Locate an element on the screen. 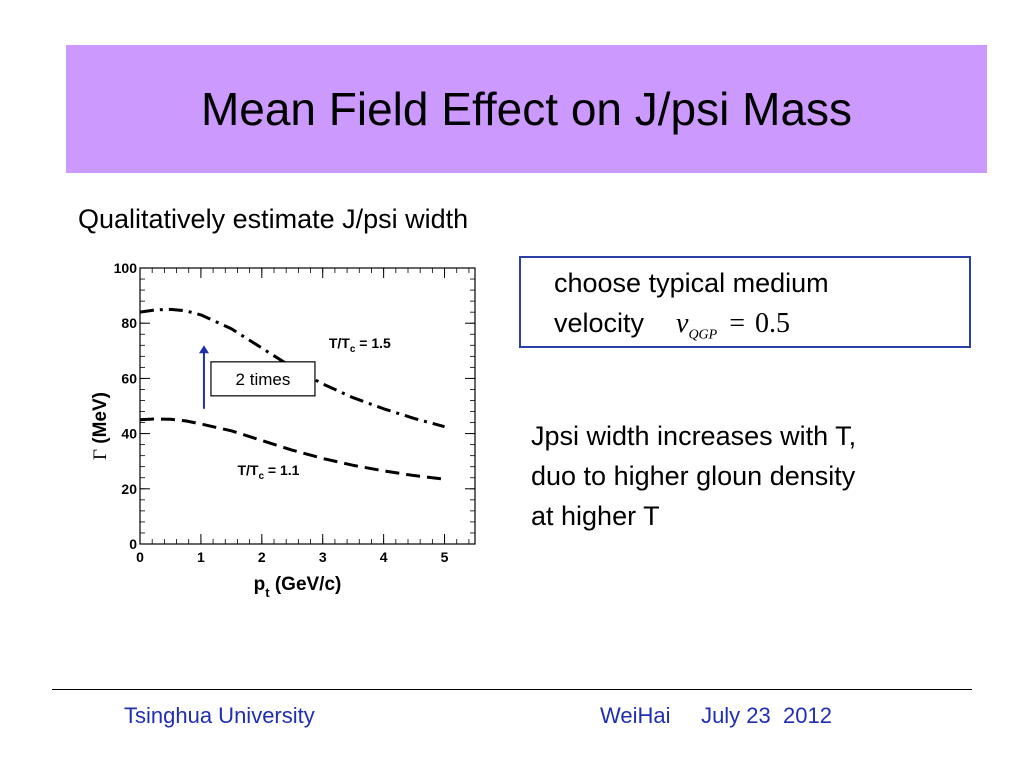 This screenshot has height=768, width=1024. subtitle: Qualitatively estimate J/psi width is located at coordinates (273, 219).